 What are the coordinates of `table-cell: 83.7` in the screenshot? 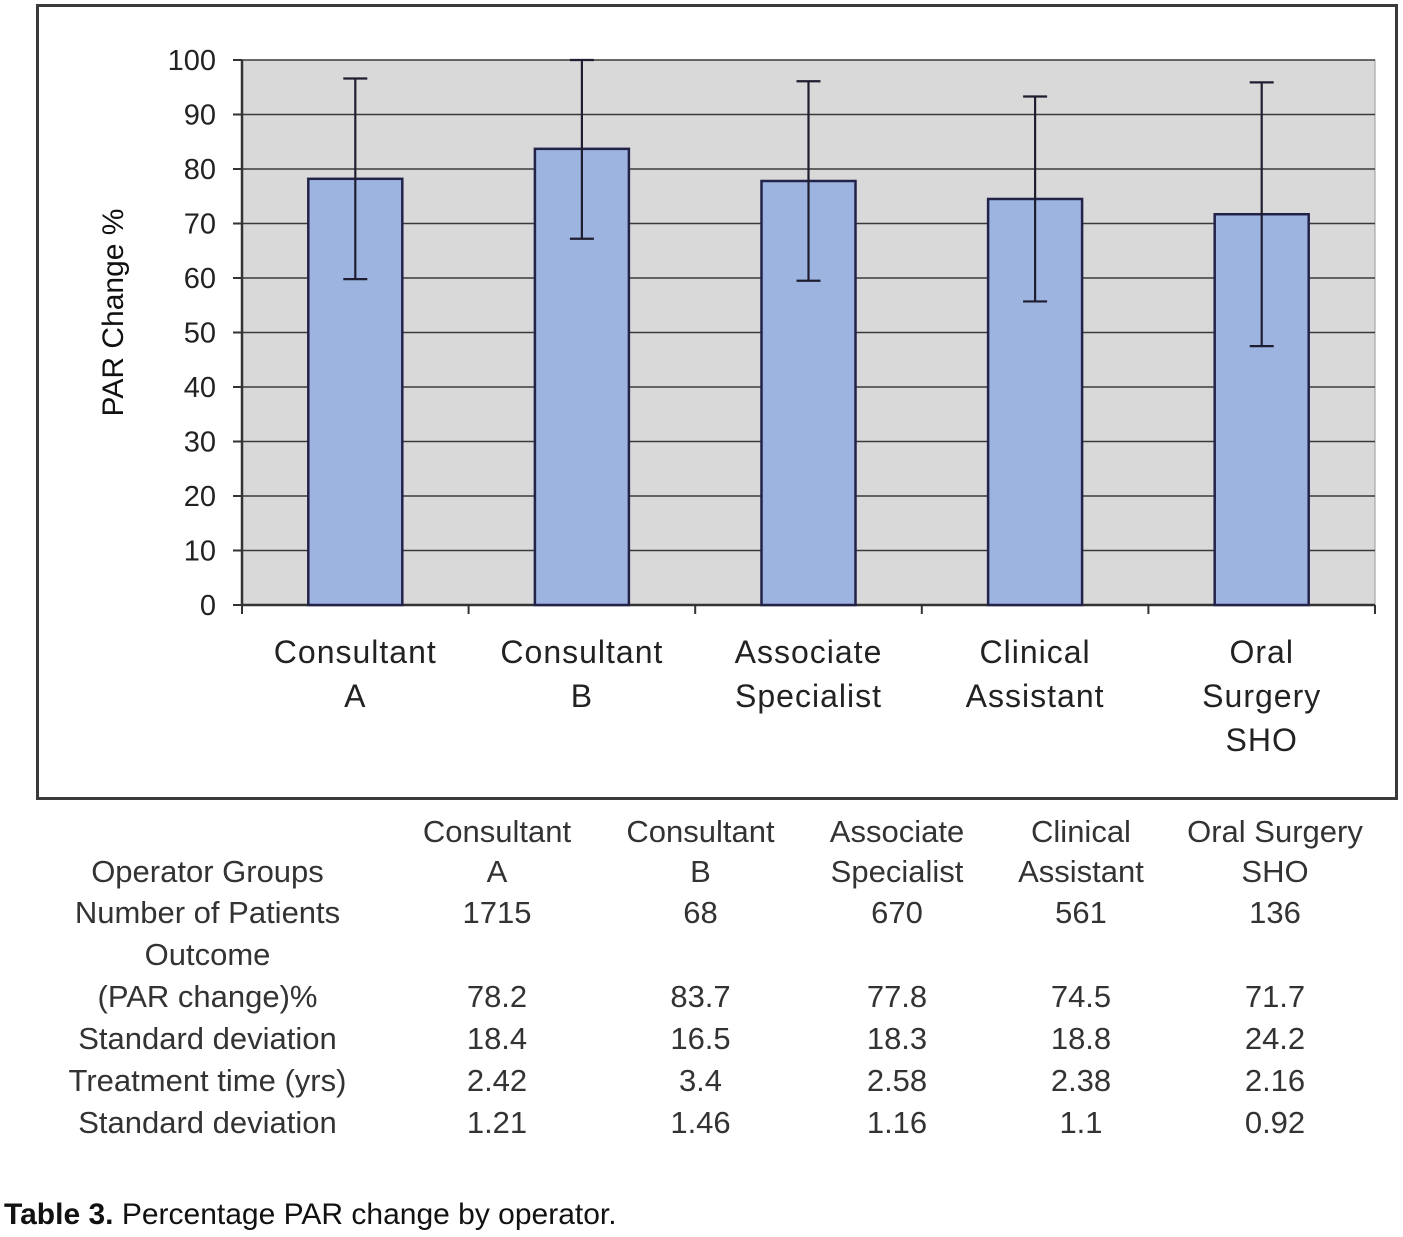 It's located at (700, 996).